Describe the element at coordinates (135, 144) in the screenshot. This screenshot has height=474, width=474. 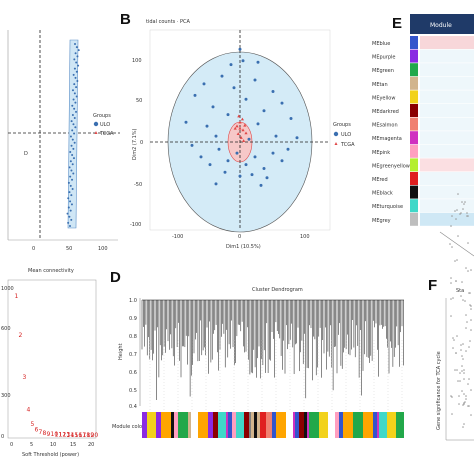
I see `panel-b-ylabel: Dim2 (7.1%)` at that location.